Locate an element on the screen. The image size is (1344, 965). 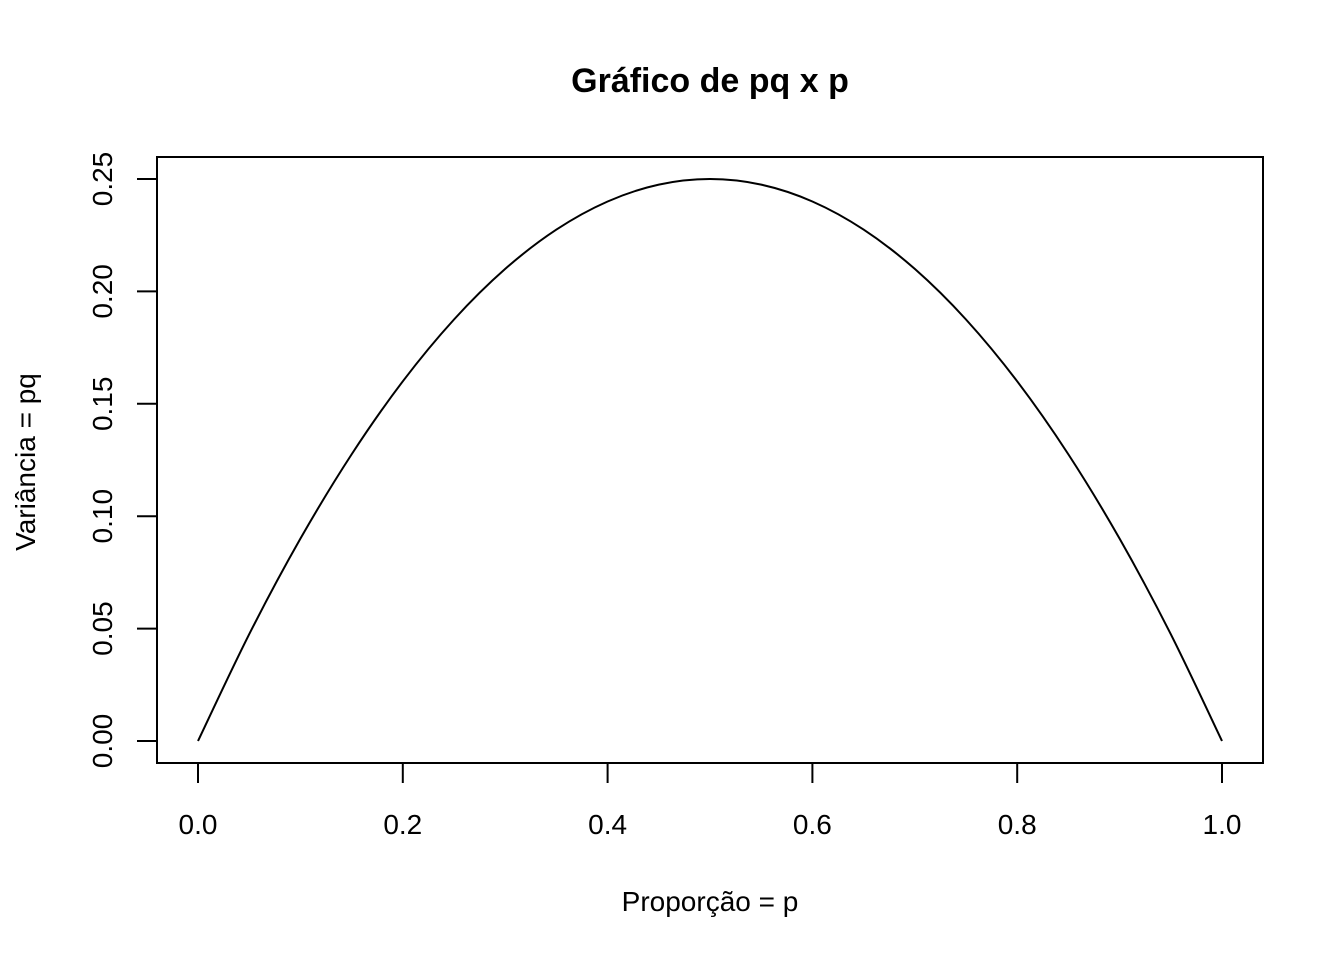
x-tick-label: 0.0 is located at coordinates (198, 824).